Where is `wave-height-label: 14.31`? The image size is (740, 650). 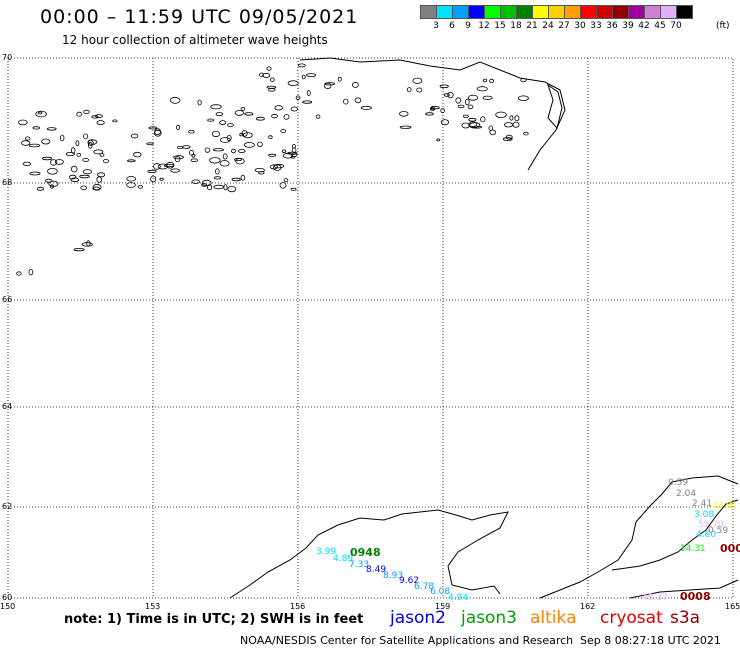 wave-height-label: 14.31 is located at coordinates (693, 549).